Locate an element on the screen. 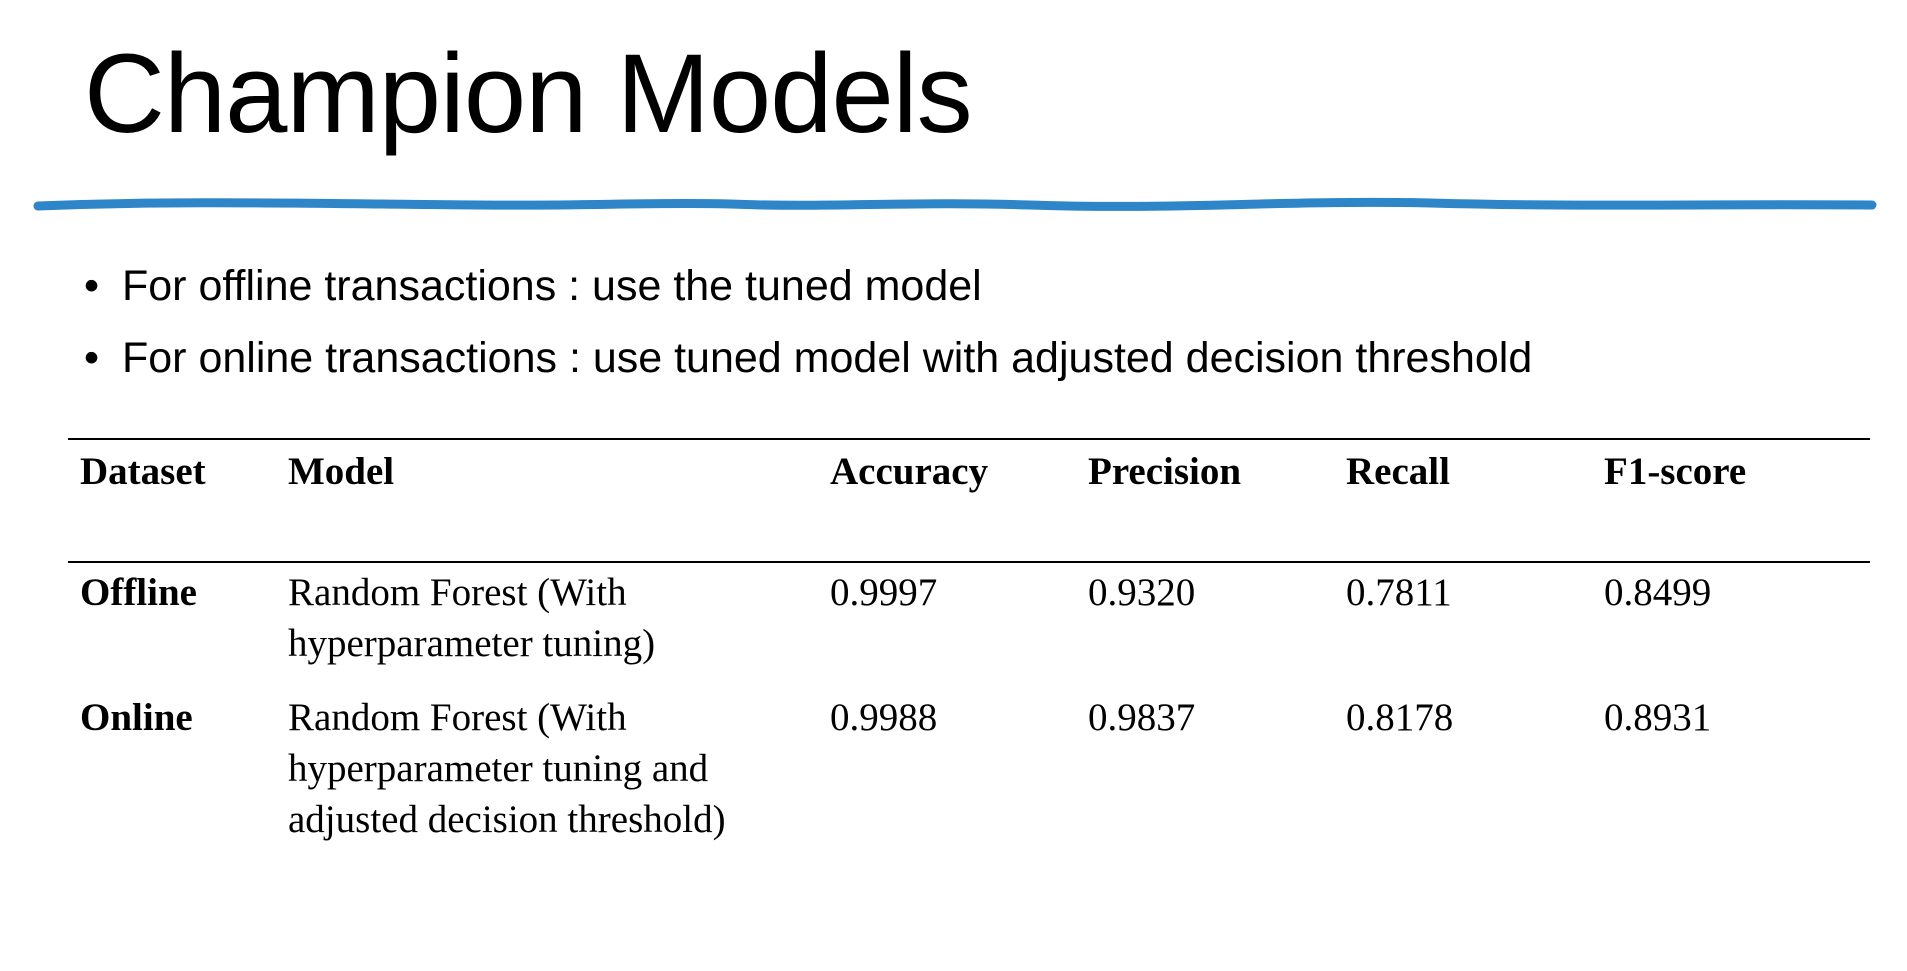  slide-title: Champion Models is located at coordinates (528, 93).